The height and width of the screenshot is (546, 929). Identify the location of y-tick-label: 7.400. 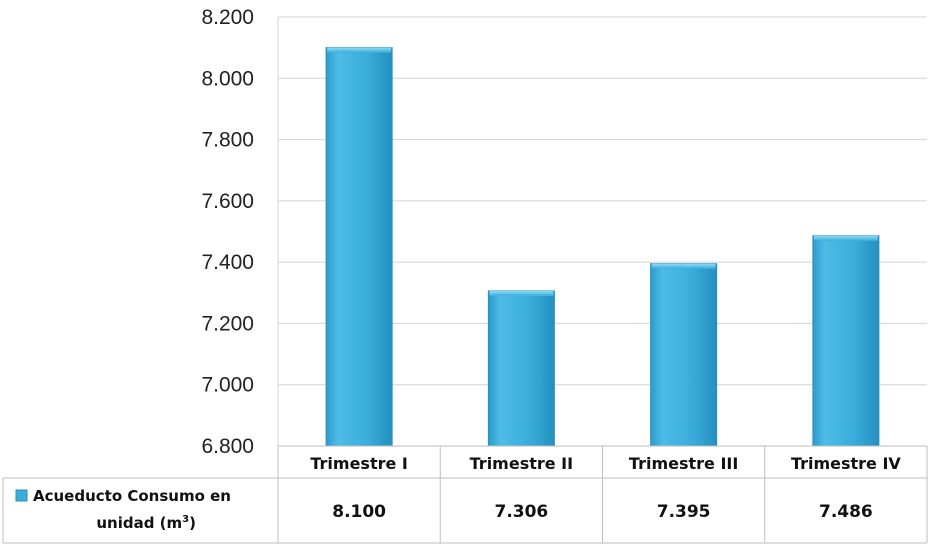
(227, 262).